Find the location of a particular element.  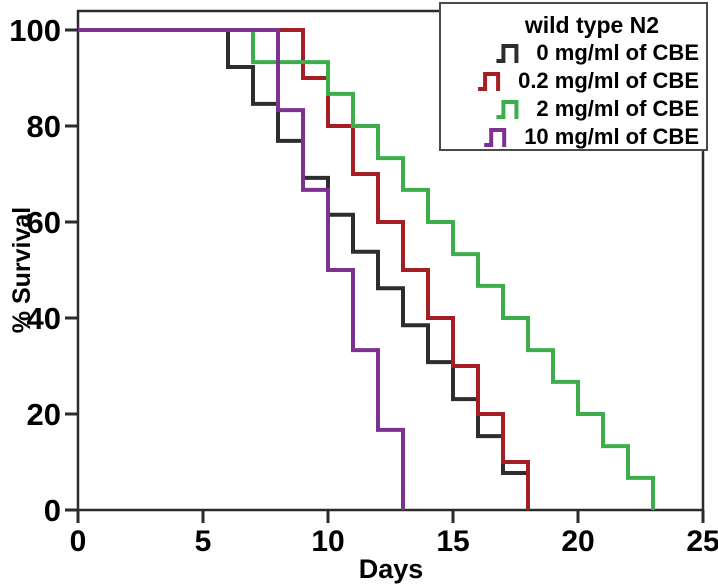

y-tick-label: 20 is located at coordinates (44, 414).